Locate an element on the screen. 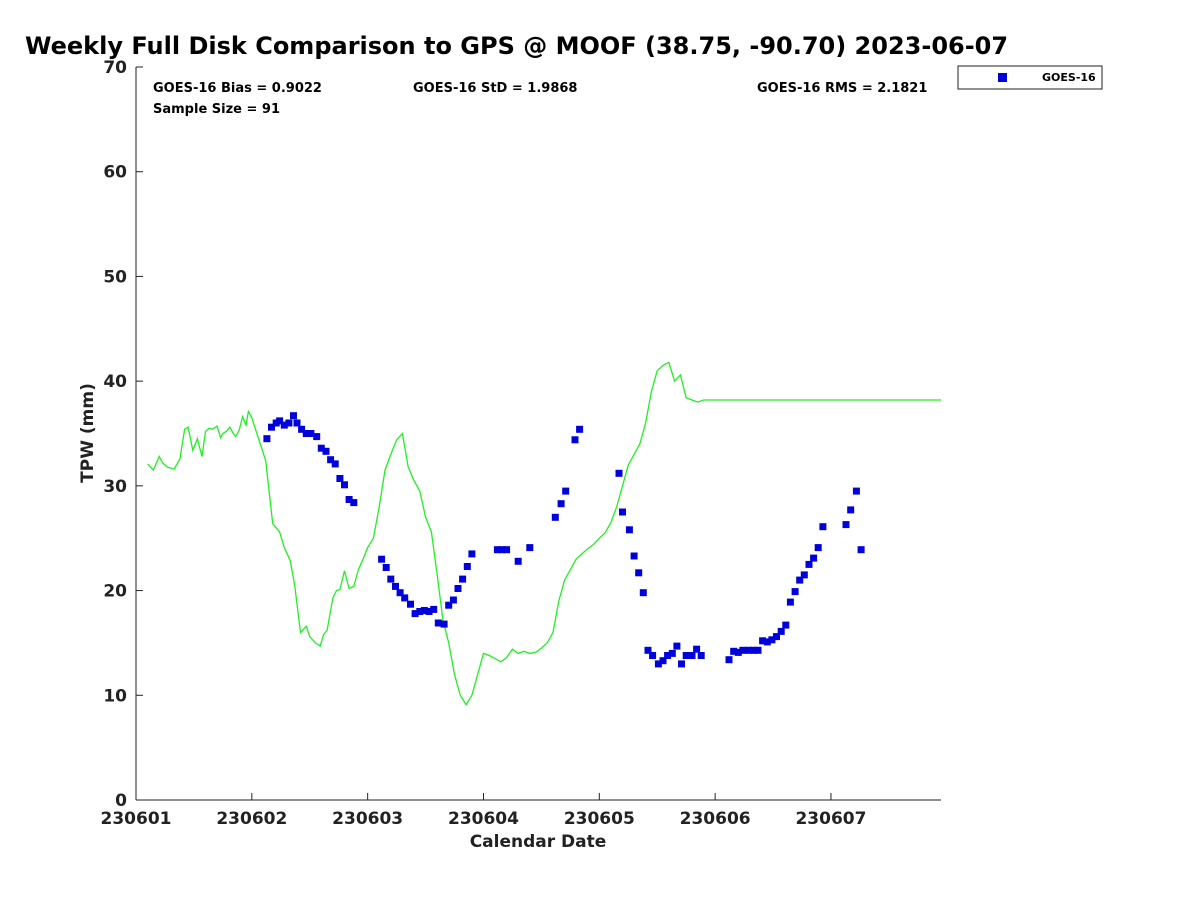 The height and width of the screenshot is (900, 1200). x-tick-label: 230605 is located at coordinates (599, 819).